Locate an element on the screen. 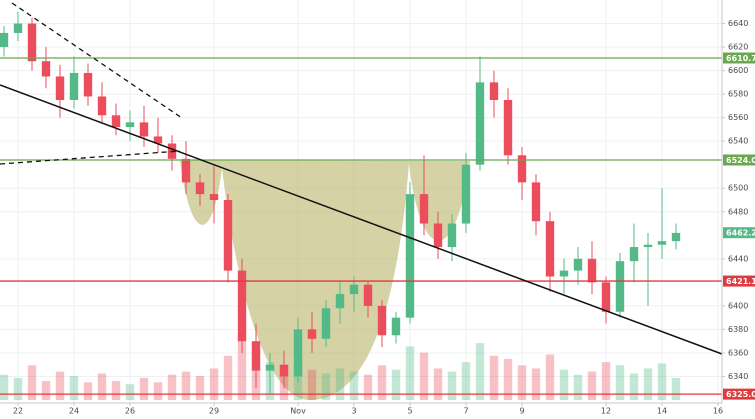 This screenshot has height=419, width=755. y-tick-label: 6480 is located at coordinates (738, 211).